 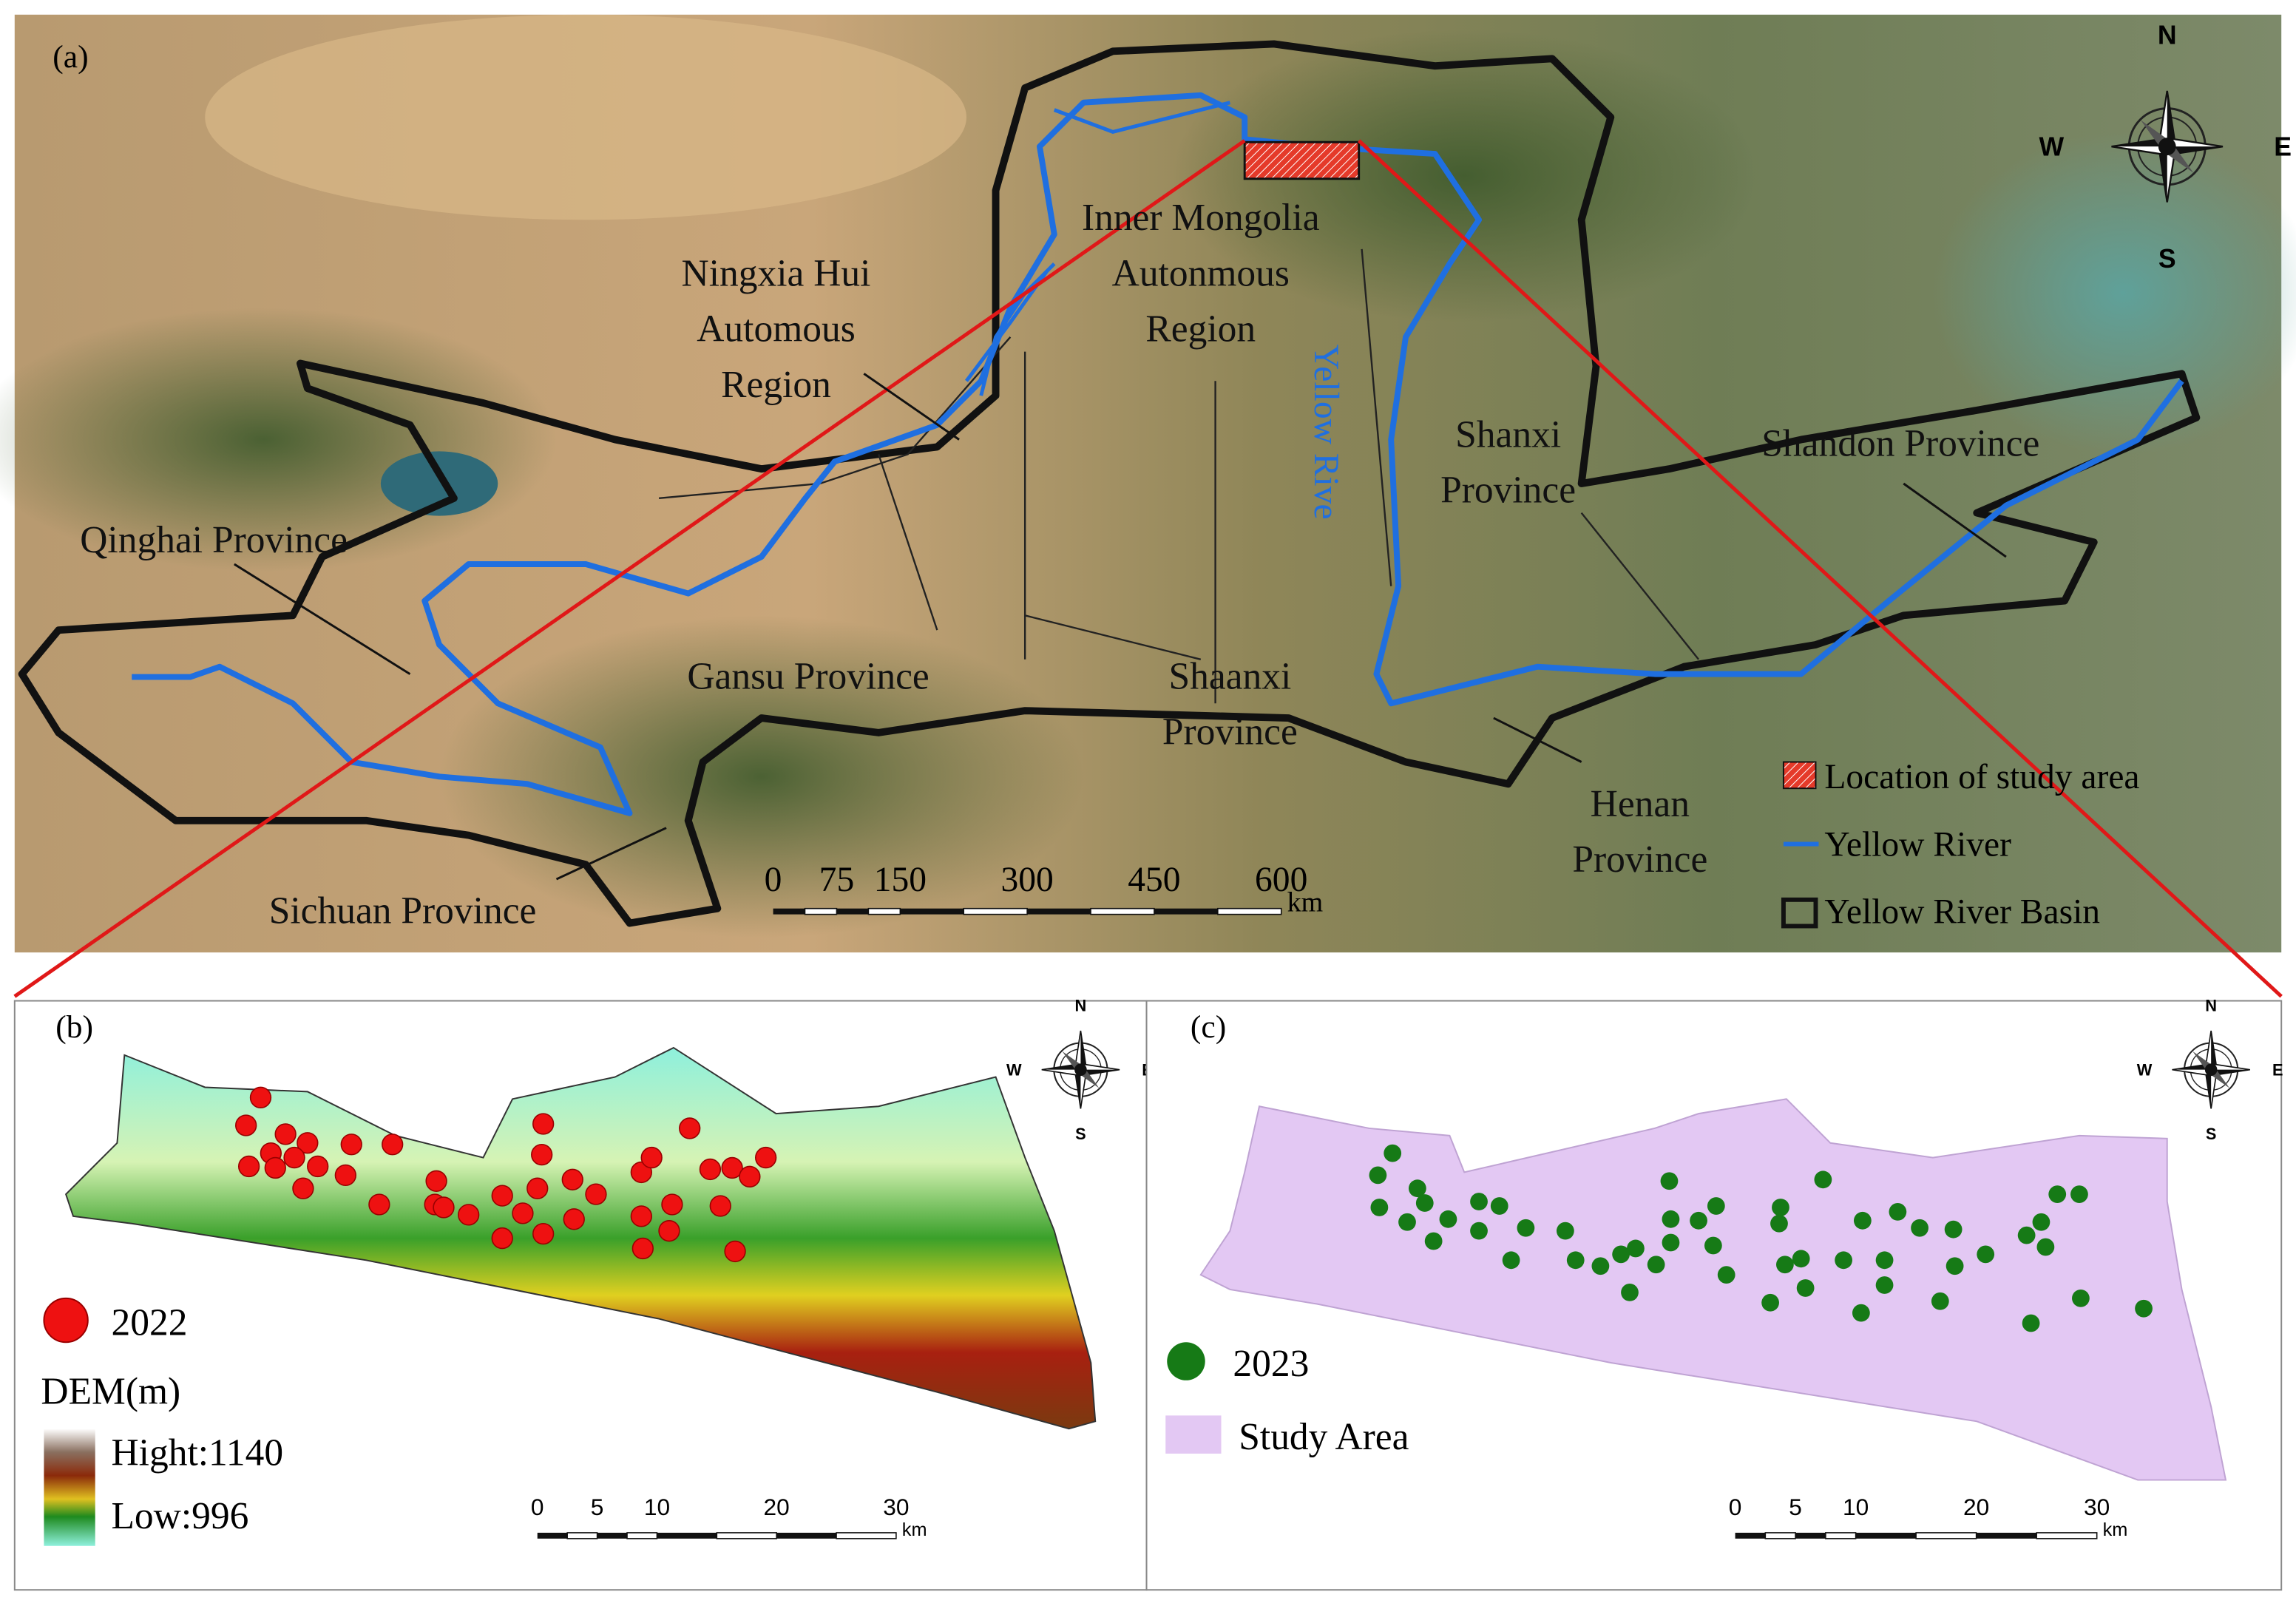 I want to click on region-label: Shanxi, so click(x=1508, y=434).